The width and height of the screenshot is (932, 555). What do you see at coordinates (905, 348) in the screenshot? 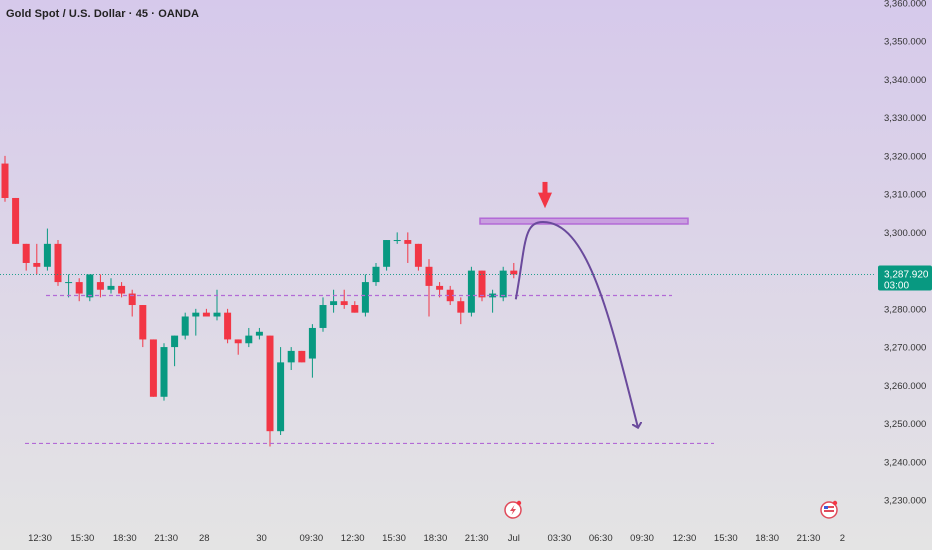
I see `price-tick-label: 3,270.000` at bounding box center [905, 348].